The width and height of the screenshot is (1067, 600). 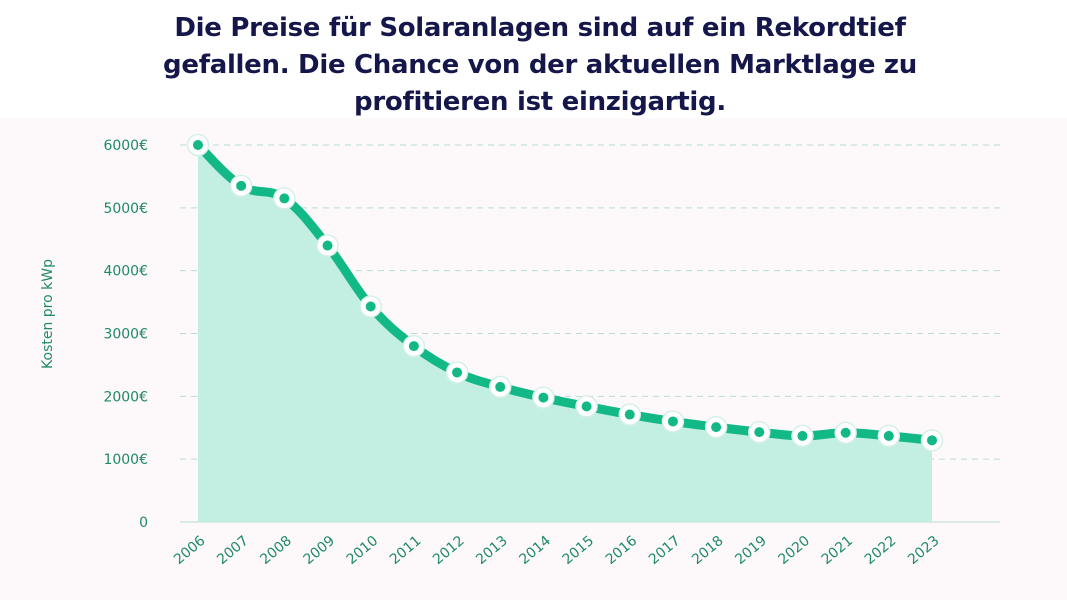 I want to click on data-point-2019, so click(x=759, y=432).